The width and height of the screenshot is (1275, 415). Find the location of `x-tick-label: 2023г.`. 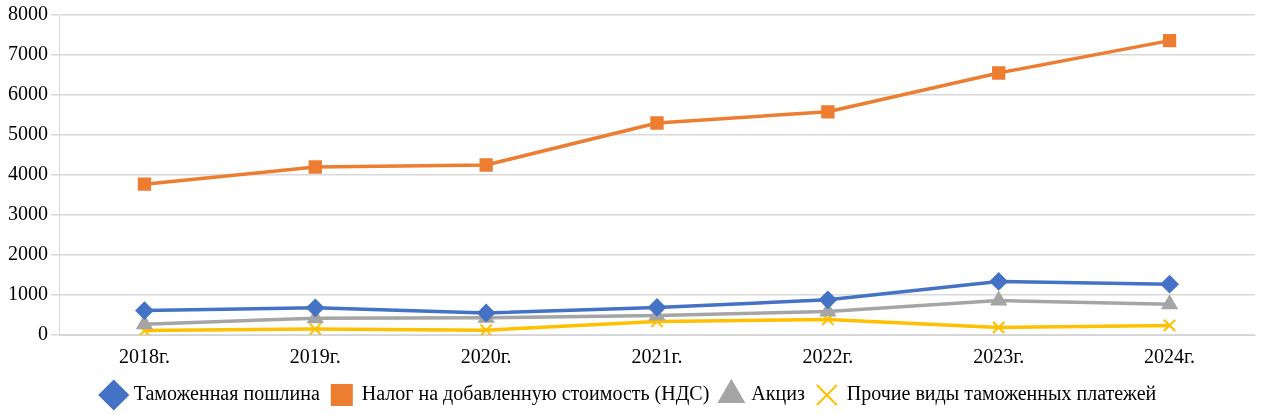

x-tick-label: 2023г. is located at coordinates (999, 356).